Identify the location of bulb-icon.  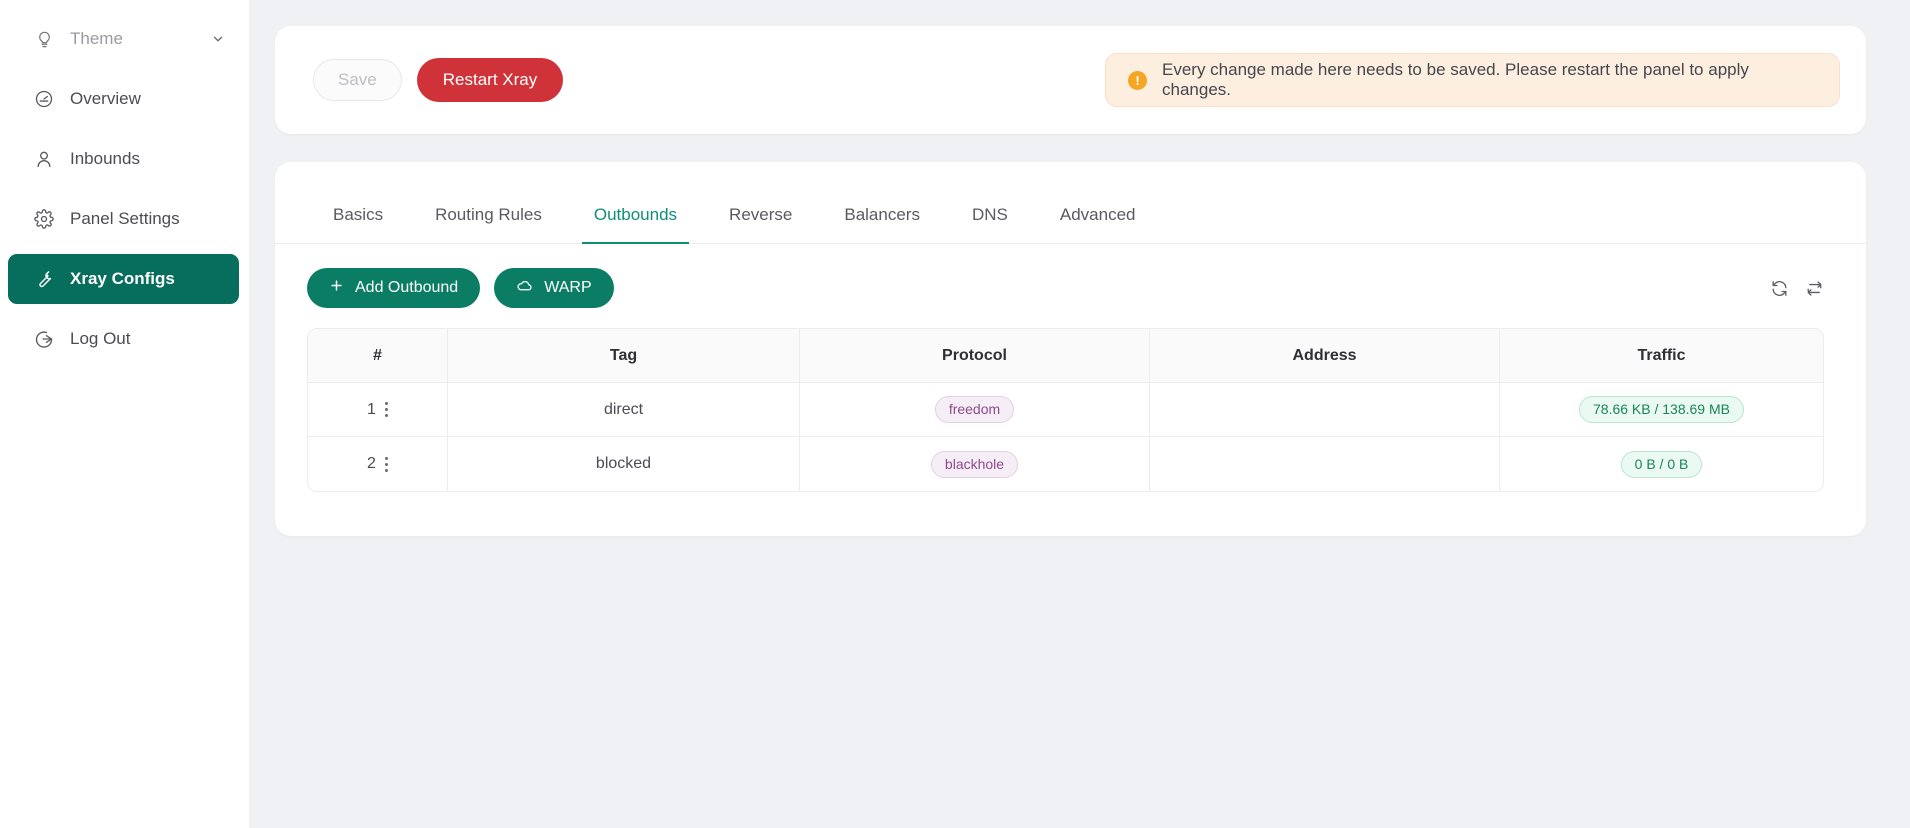
(44, 39).